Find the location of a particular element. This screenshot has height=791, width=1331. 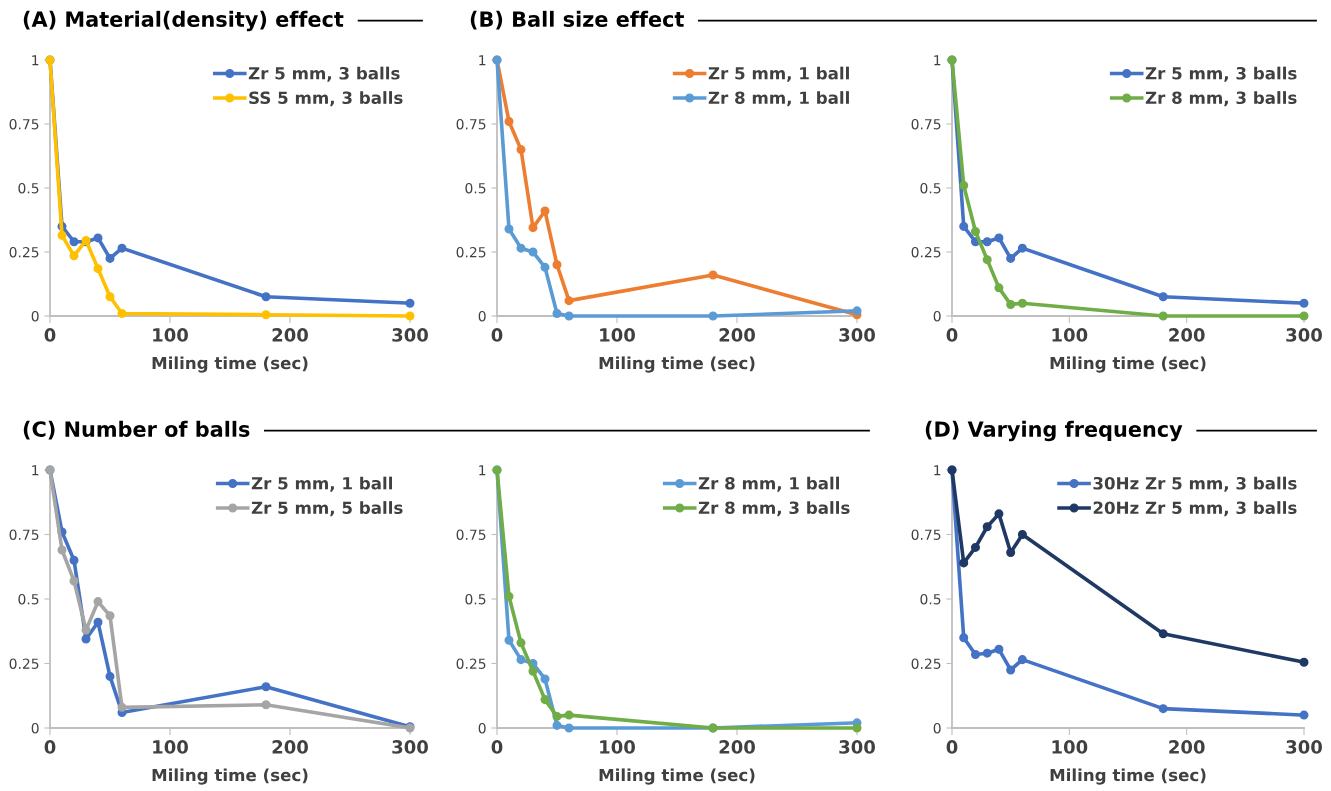

chart-title: (B) Ball size effect is located at coordinates (577, 20).